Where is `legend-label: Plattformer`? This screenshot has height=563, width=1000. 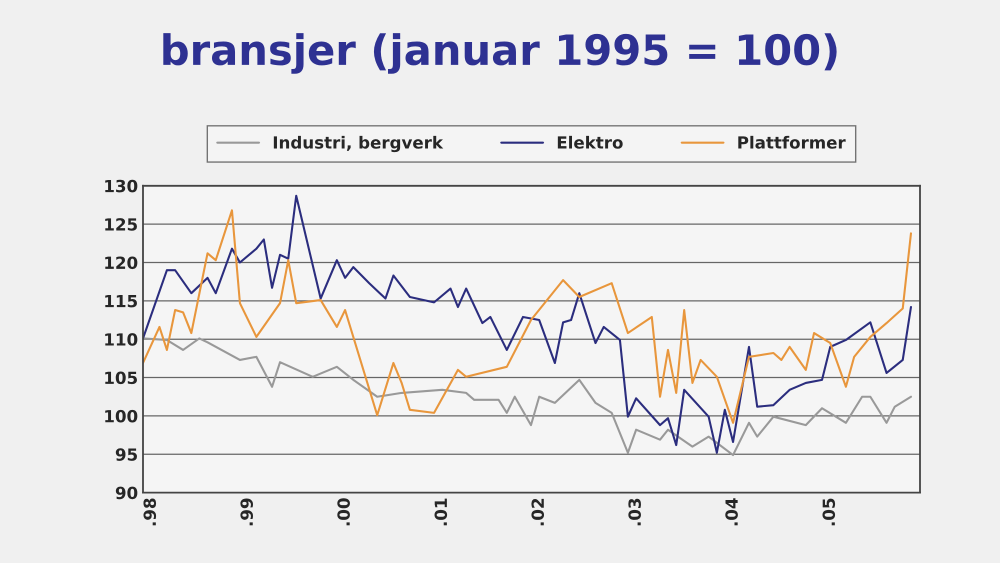
legend-label: Plattformer is located at coordinates (792, 142).